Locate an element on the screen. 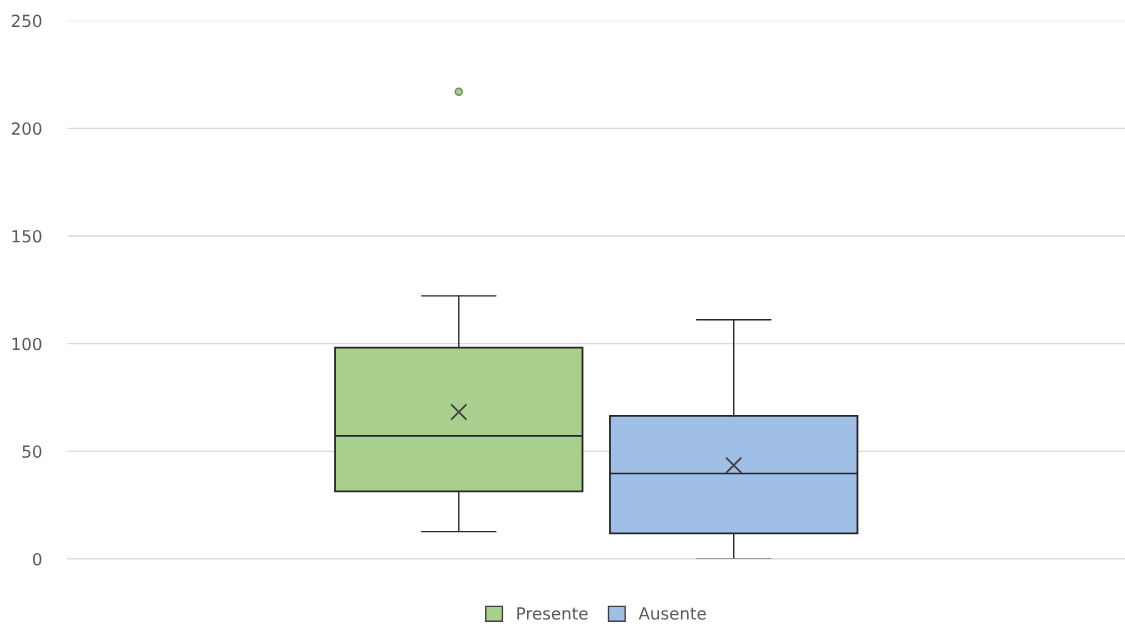 Image resolution: width=1125 pixels, height=626 pixels. legend-label: Ausente is located at coordinates (672, 613).